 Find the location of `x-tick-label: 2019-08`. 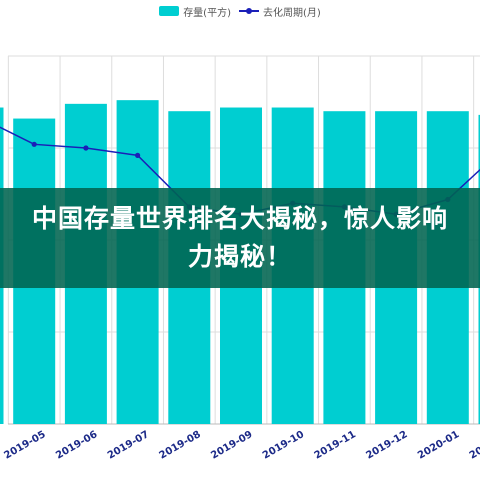

x-tick-label: 2019-08 is located at coordinates (180, 445).